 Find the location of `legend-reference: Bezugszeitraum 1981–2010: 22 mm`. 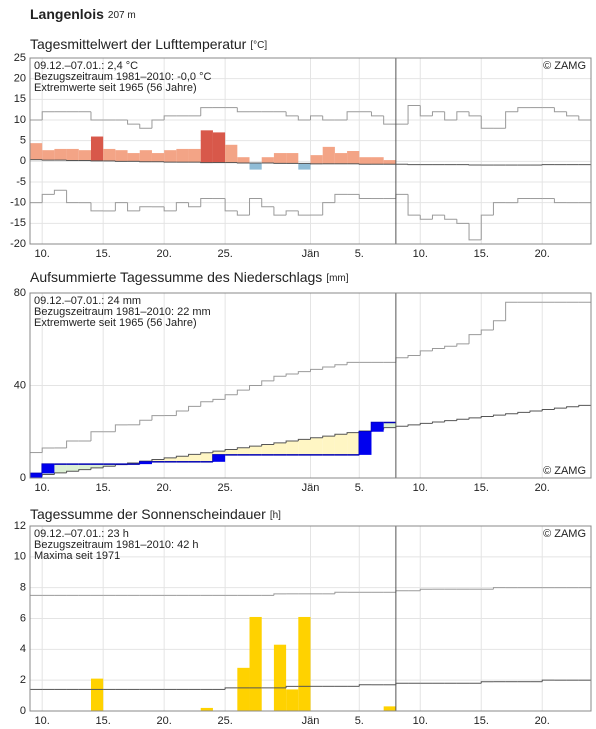

legend-reference: Bezugszeitraum 1981–2010: 22 mm is located at coordinates (122, 312).